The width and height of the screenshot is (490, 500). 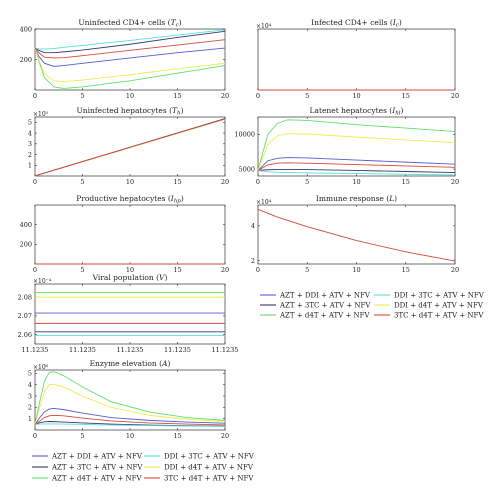 What do you see at coordinates (264, 26) in the screenshot?
I see `axis-exponent: ×10⁴` at bounding box center [264, 26].